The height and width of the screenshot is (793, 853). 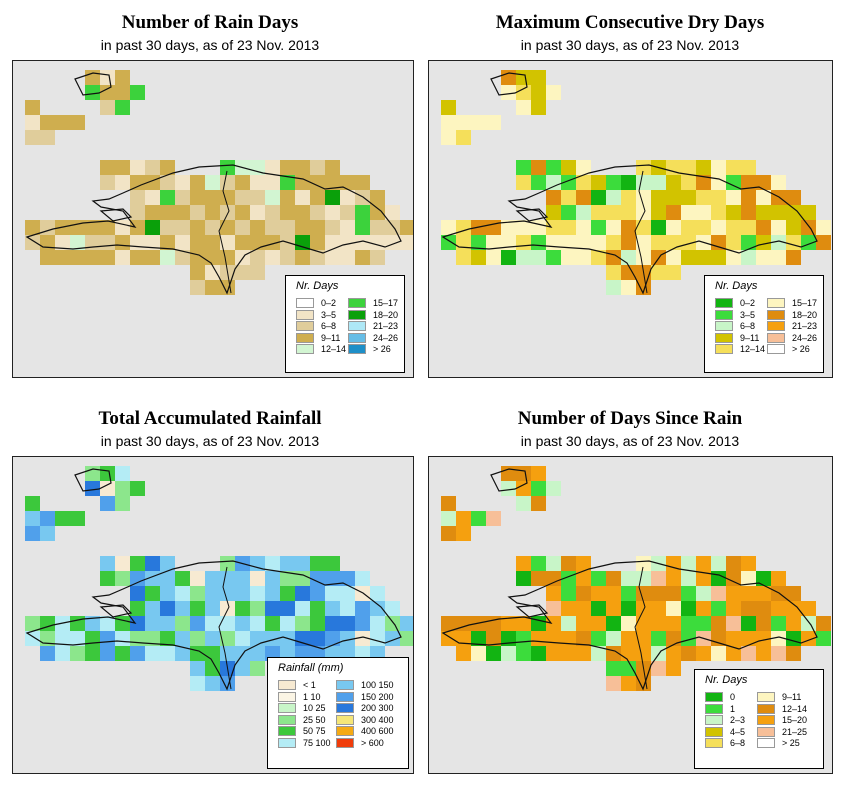 I want to click on country-border, so click(x=225, y=232).